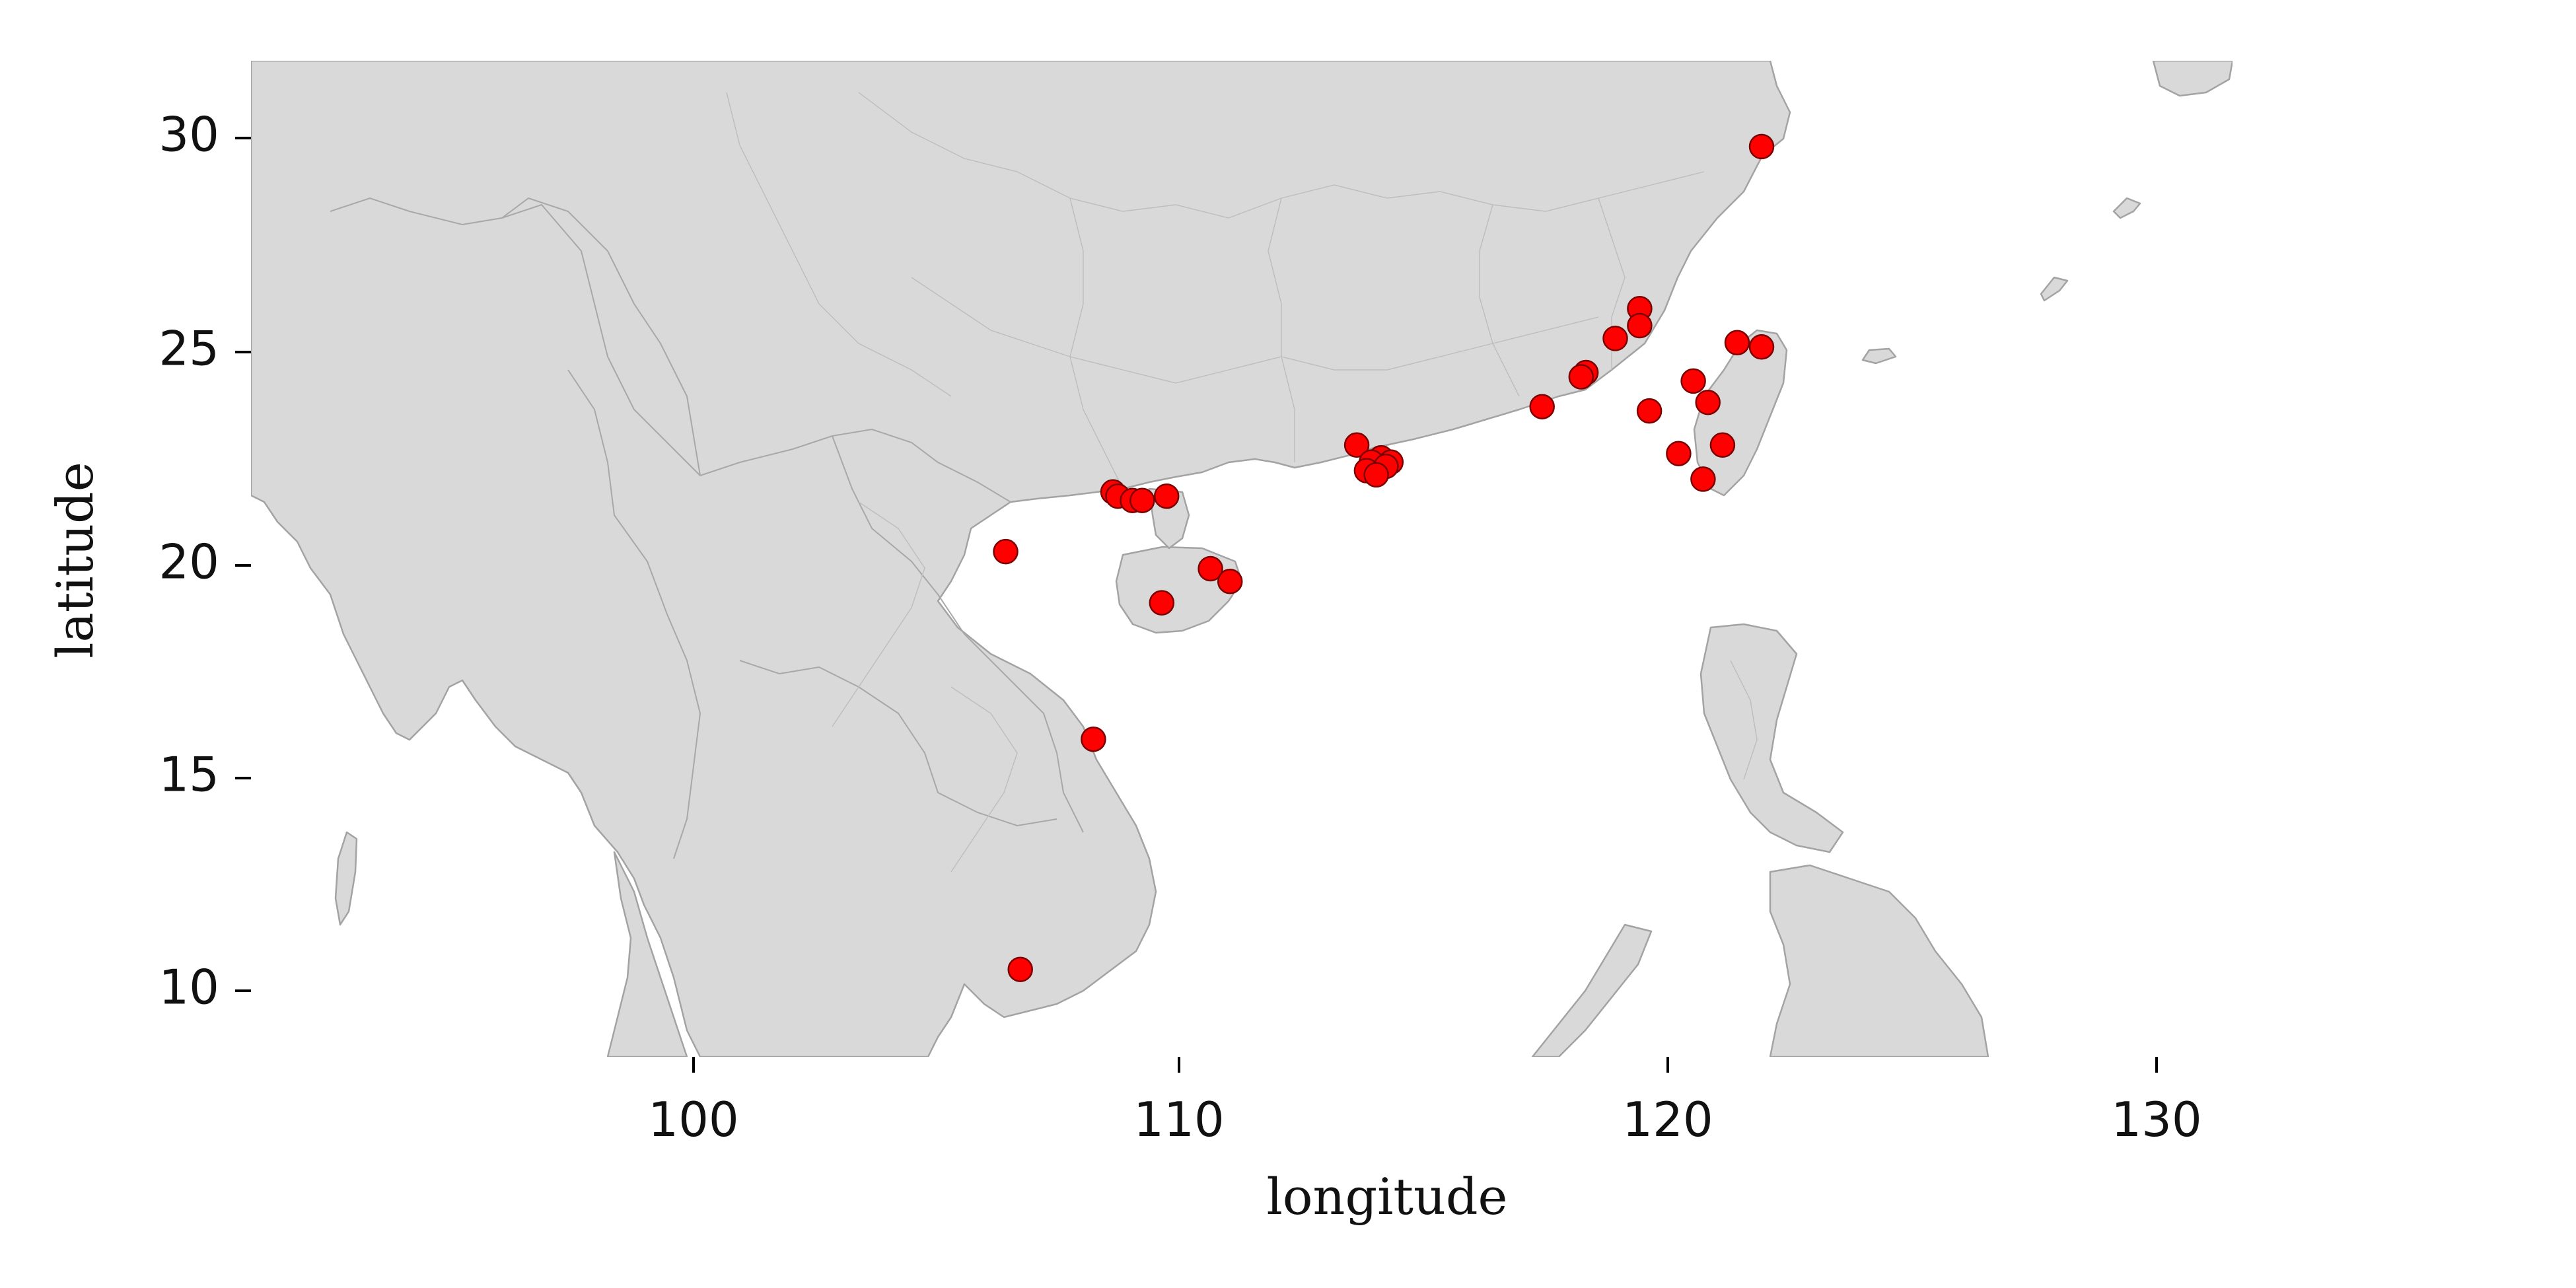  What do you see at coordinates (2126, 208) in the screenshot?
I see `ryukyu-island` at bounding box center [2126, 208].